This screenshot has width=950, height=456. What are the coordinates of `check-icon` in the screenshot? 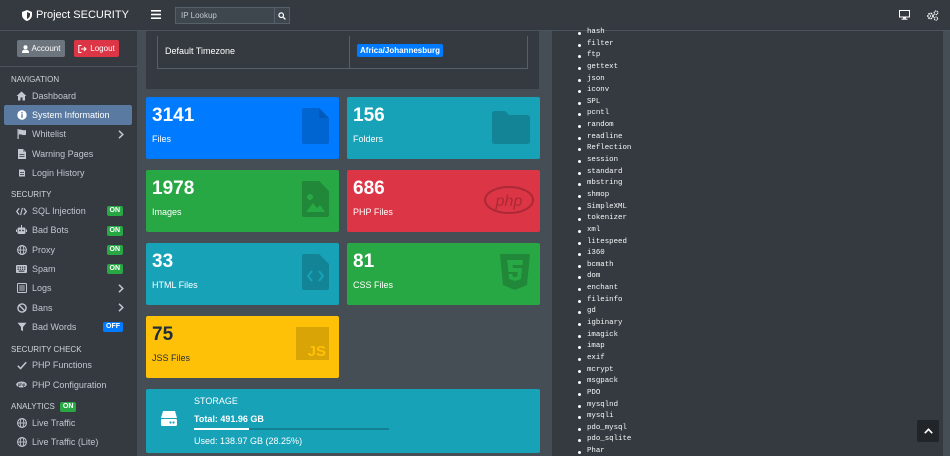 It's located at (21, 365).